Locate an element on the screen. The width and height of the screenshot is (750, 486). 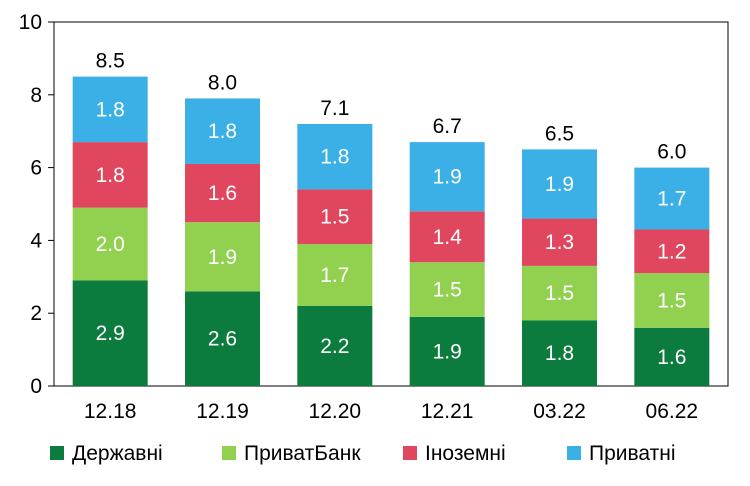
legend-item: ПриватБанк is located at coordinates (291, 453).